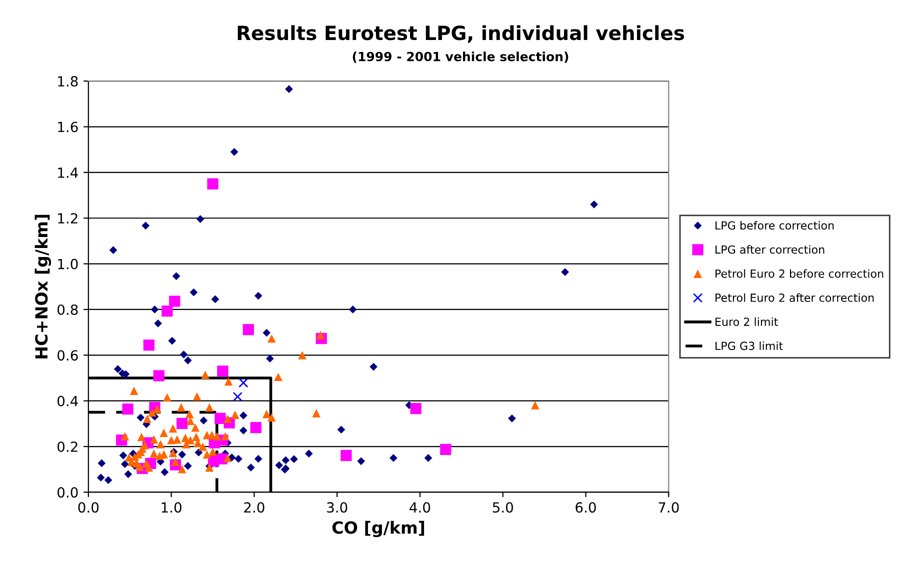  Describe the element at coordinates (68, 355) in the screenshot. I see `y-tick-label: 0.6` at that location.